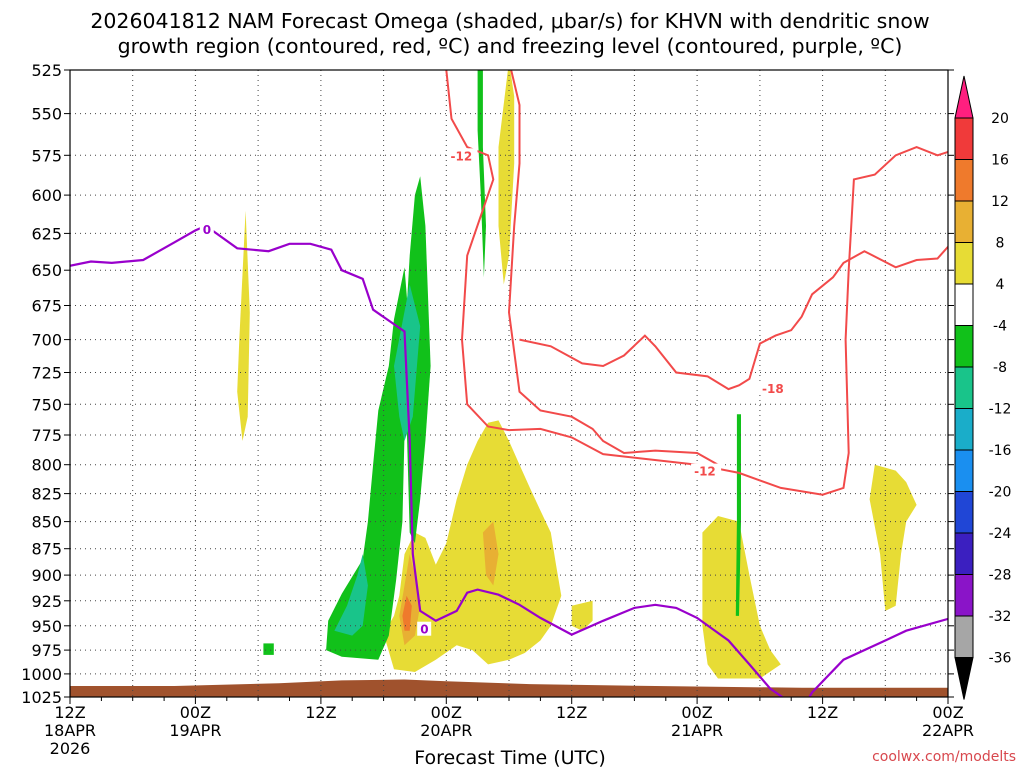  What do you see at coordinates (1000, 659) in the screenshot?
I see `colorbar-tick-label: -36` at bounding box center [1000, 659].